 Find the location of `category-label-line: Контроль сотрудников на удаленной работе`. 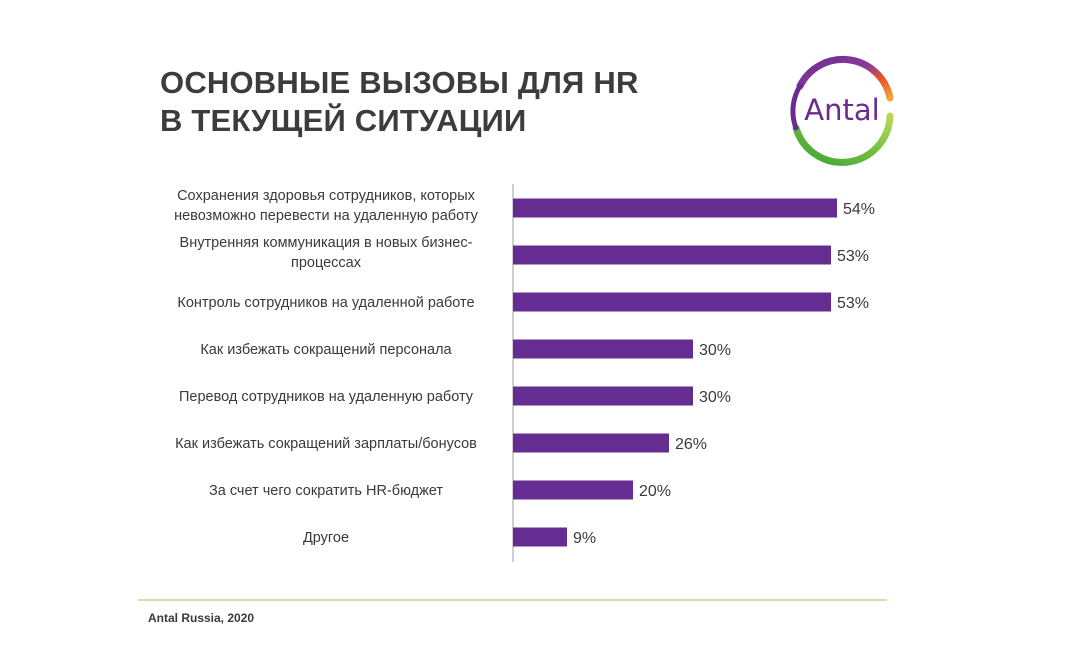

category-label-line: Контроль сотрудников на удаленной работе is located at coordinates (325, 303).